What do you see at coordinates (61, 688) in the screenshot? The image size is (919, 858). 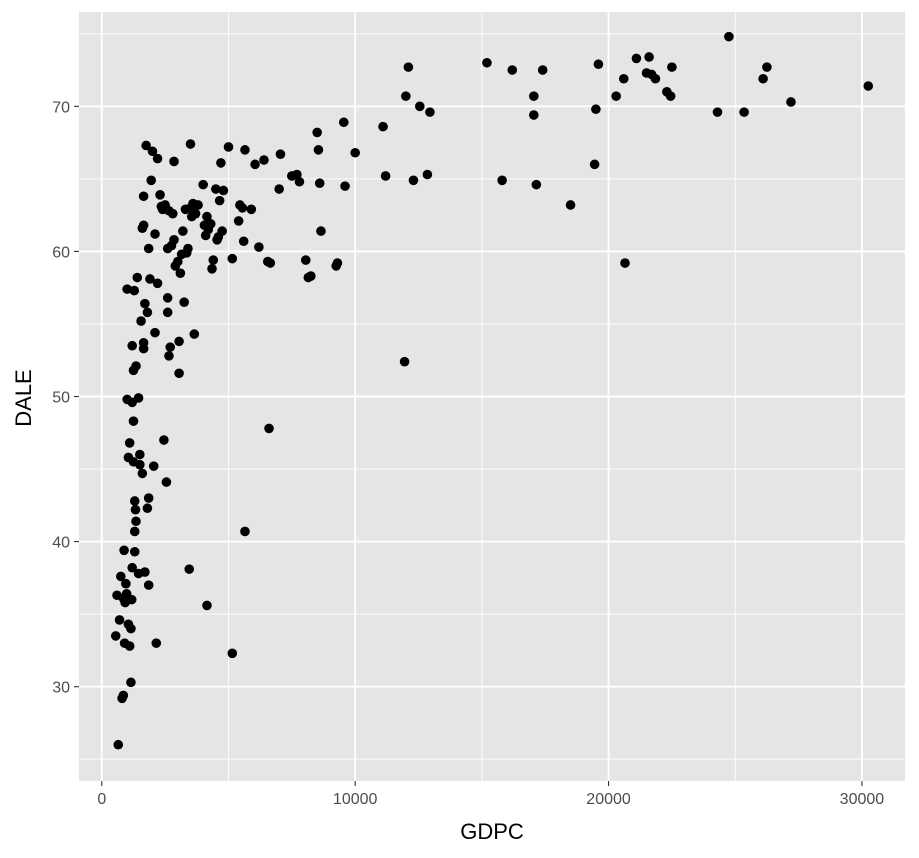 I see `y-tick-label: 30` at bounding box center [61, 688].